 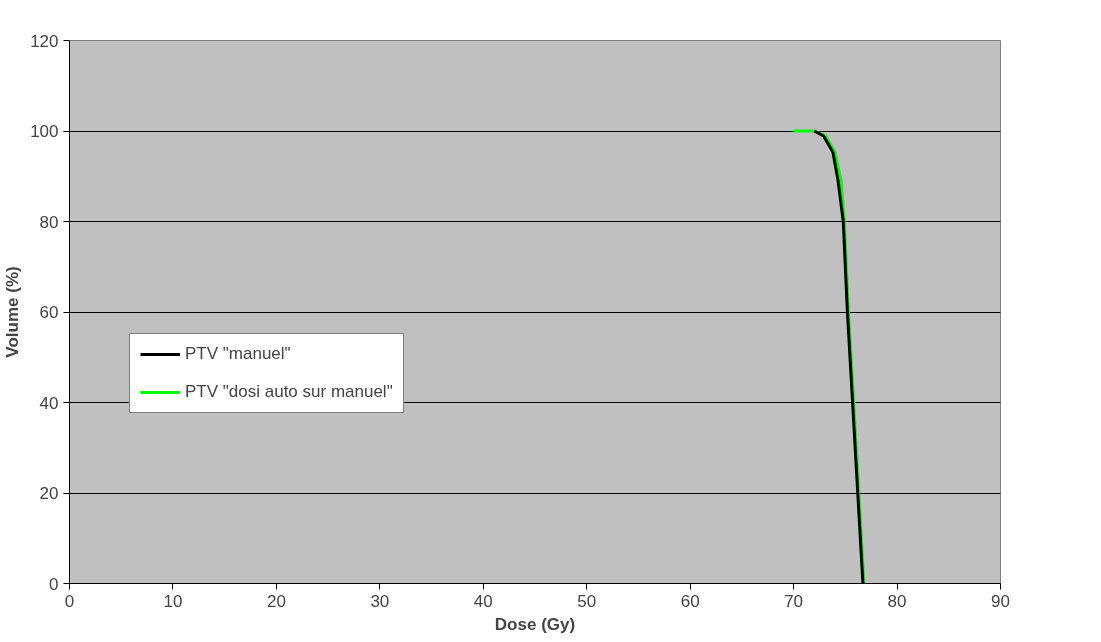 What do you see at coordinates (276, 601) in the screenshot?
I see `x-tick-label: 20` at bounding box center [276, 601].